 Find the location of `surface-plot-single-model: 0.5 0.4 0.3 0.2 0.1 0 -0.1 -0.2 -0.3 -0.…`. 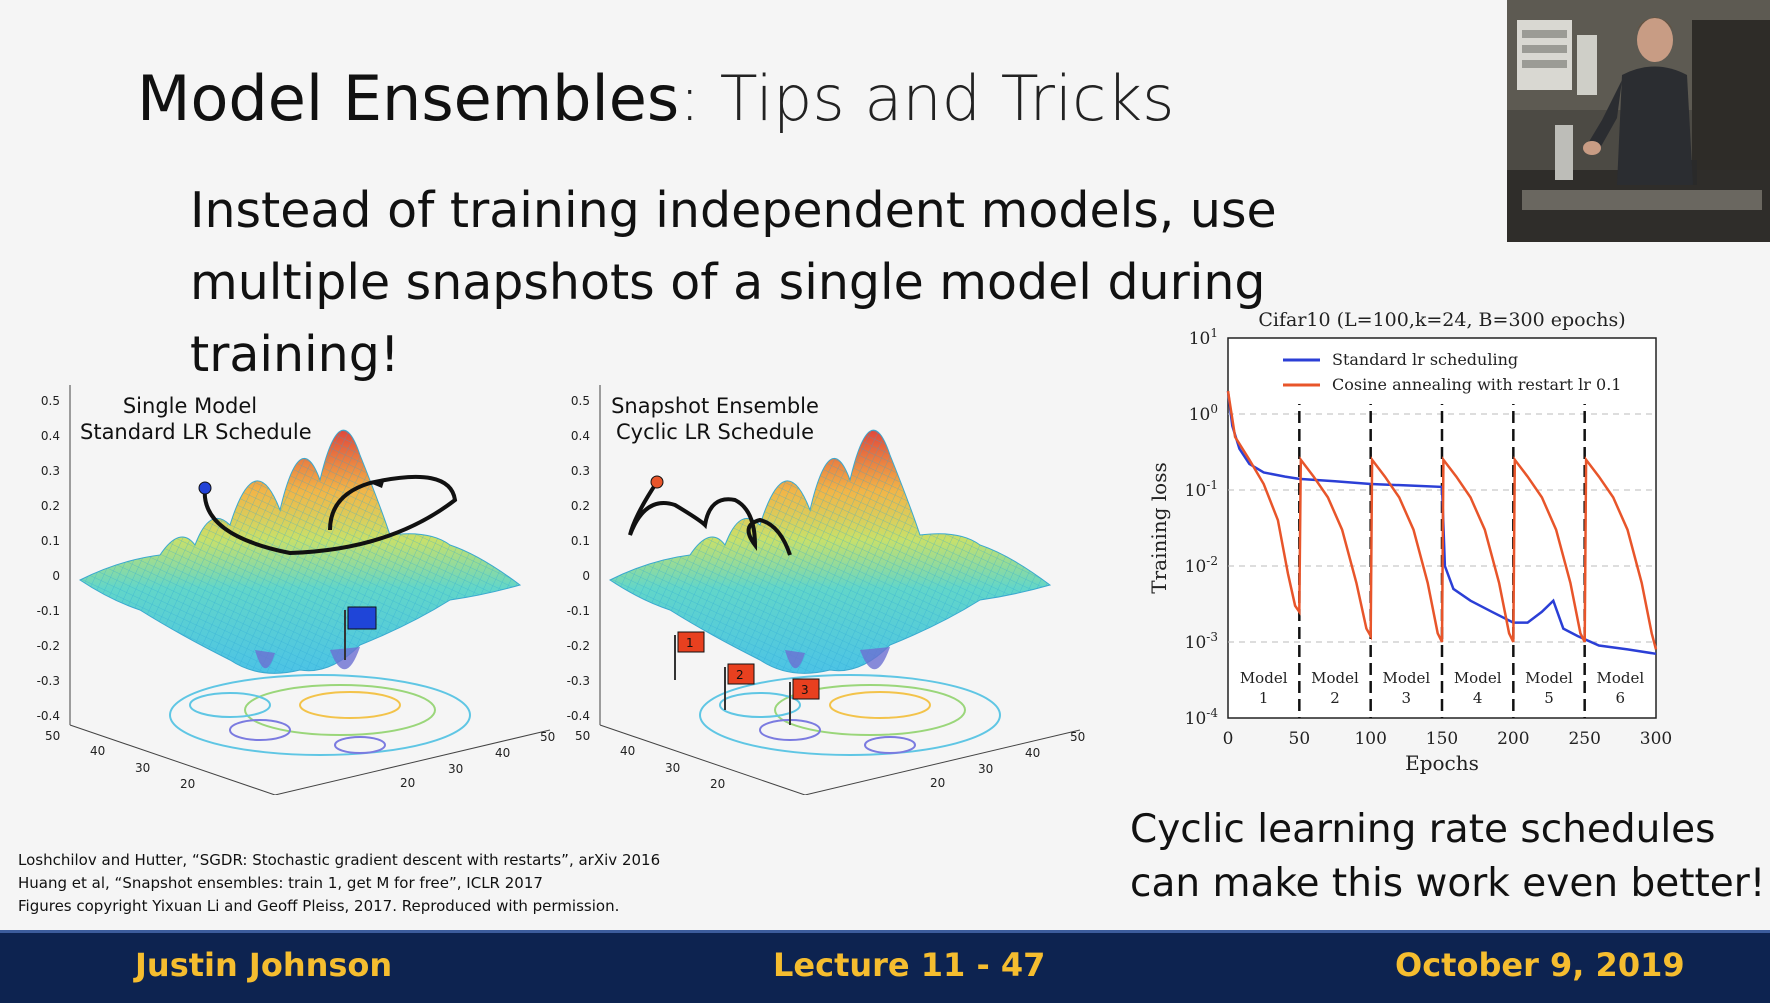

surface-plot-single-model: 0.5 0.4 0.3 0.2 0.1 0 -0.1 -0.2 -0.3 -0.… is located at coordinates (295, 580).